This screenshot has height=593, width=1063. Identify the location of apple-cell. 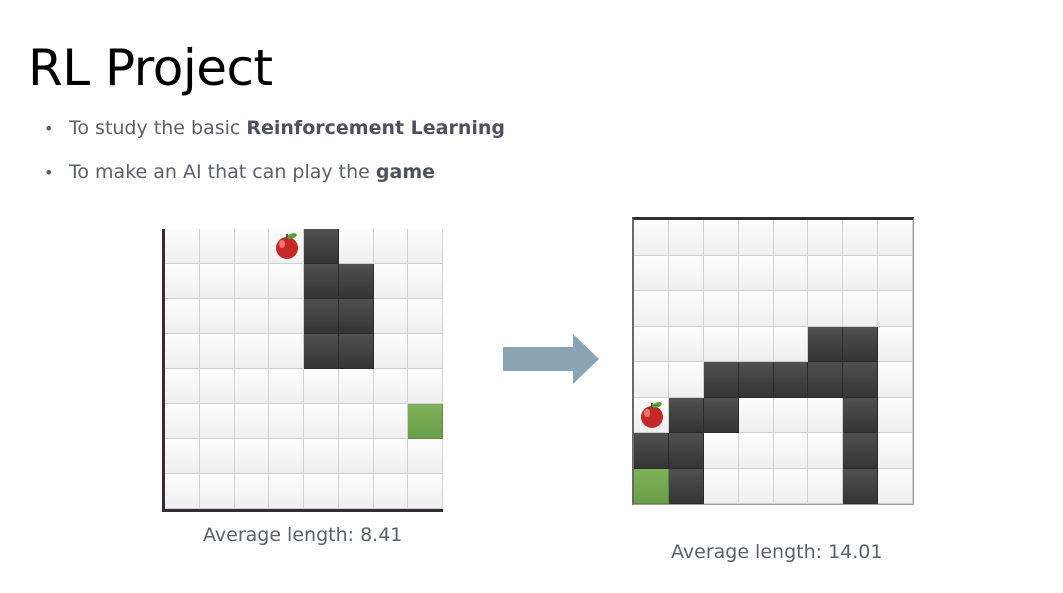
(651, 415).